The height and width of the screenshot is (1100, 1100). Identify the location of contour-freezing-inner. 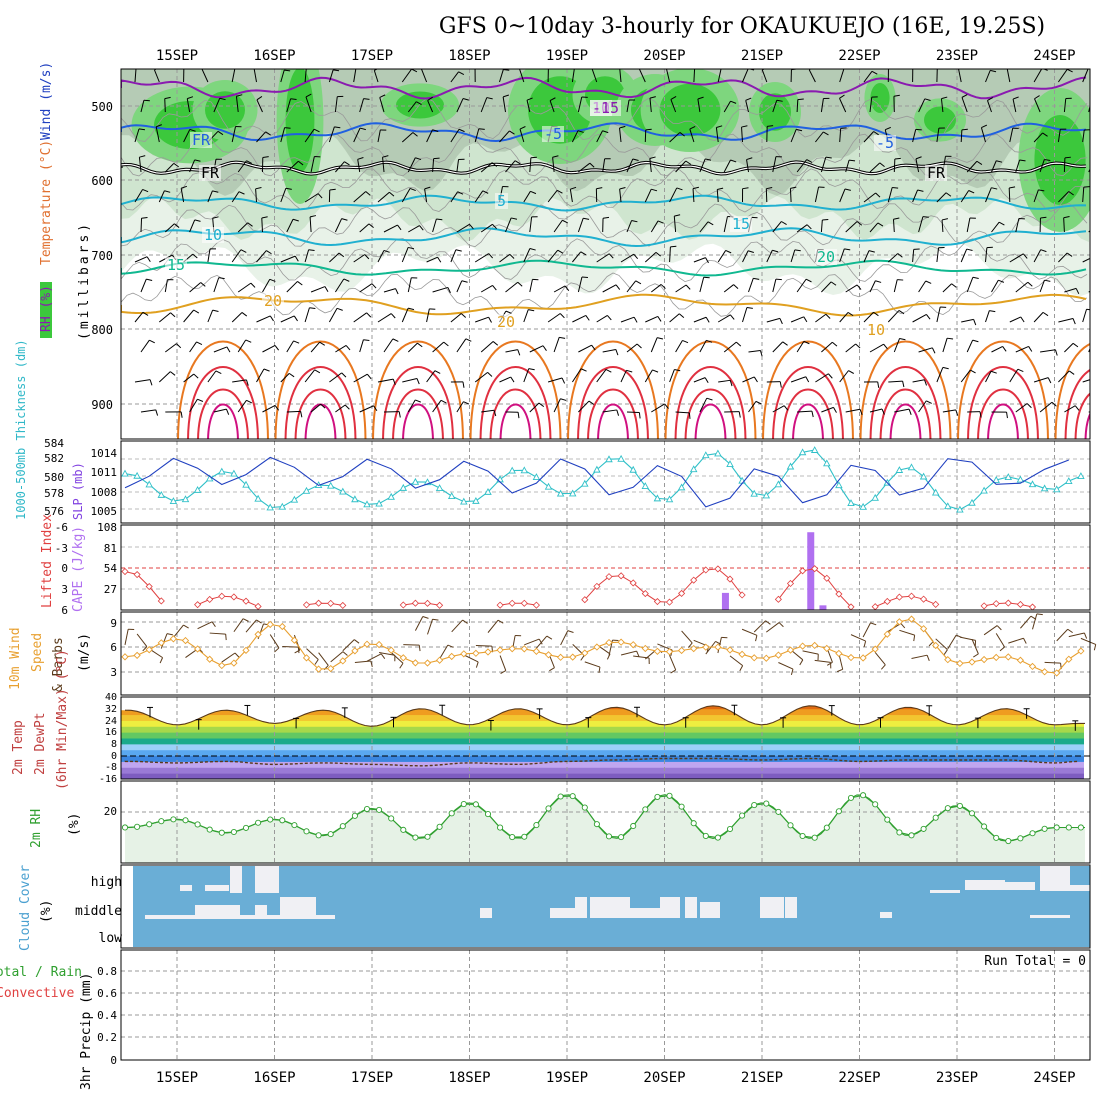
(604, 168).